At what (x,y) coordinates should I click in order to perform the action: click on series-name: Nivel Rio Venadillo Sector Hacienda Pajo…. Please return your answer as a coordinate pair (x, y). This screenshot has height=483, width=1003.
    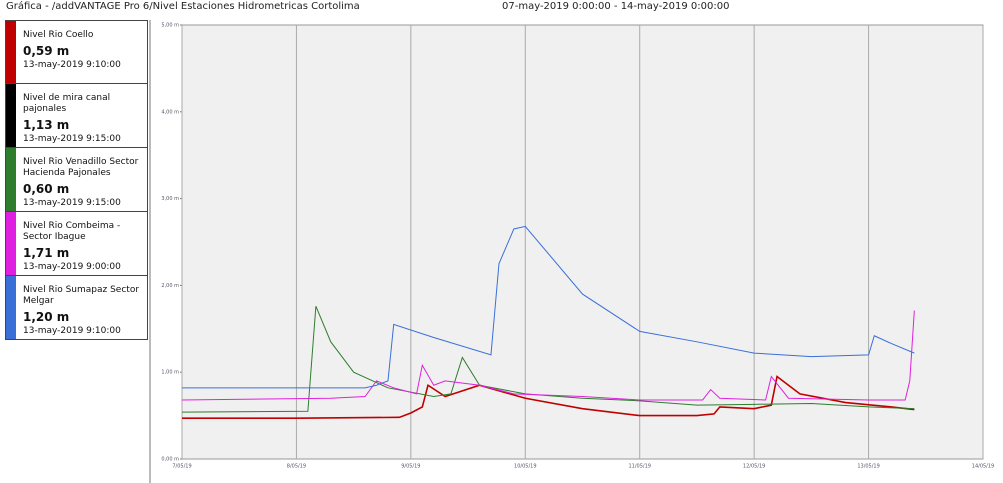
    Looking at the image, I should click on (81, 167).